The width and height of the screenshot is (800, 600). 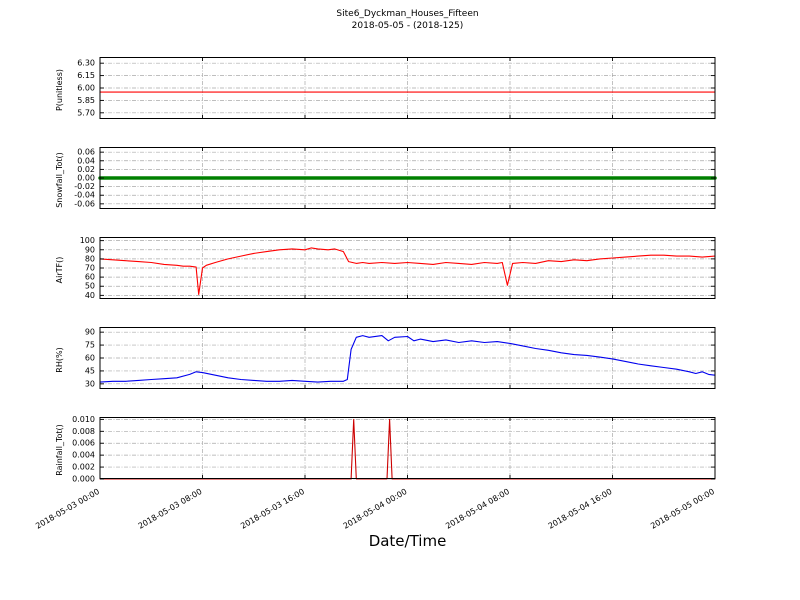 I want to click on y-tick-label: 0.004, so click(x=83, y=455).